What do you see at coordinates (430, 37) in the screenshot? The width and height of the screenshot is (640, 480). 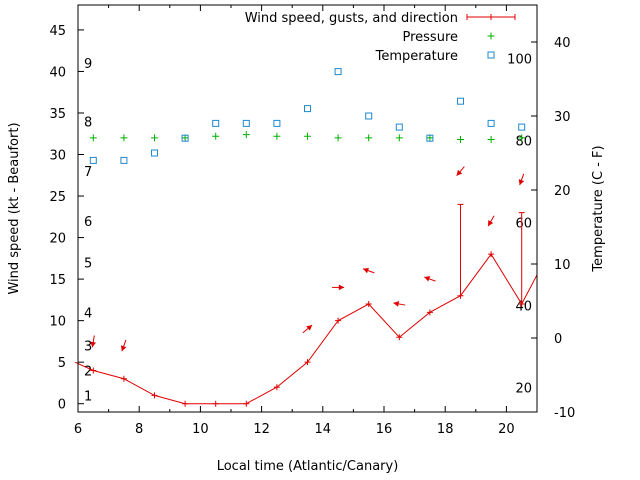 I see `legend-pressure-label: Pressure` at bounding box center [430, 37].